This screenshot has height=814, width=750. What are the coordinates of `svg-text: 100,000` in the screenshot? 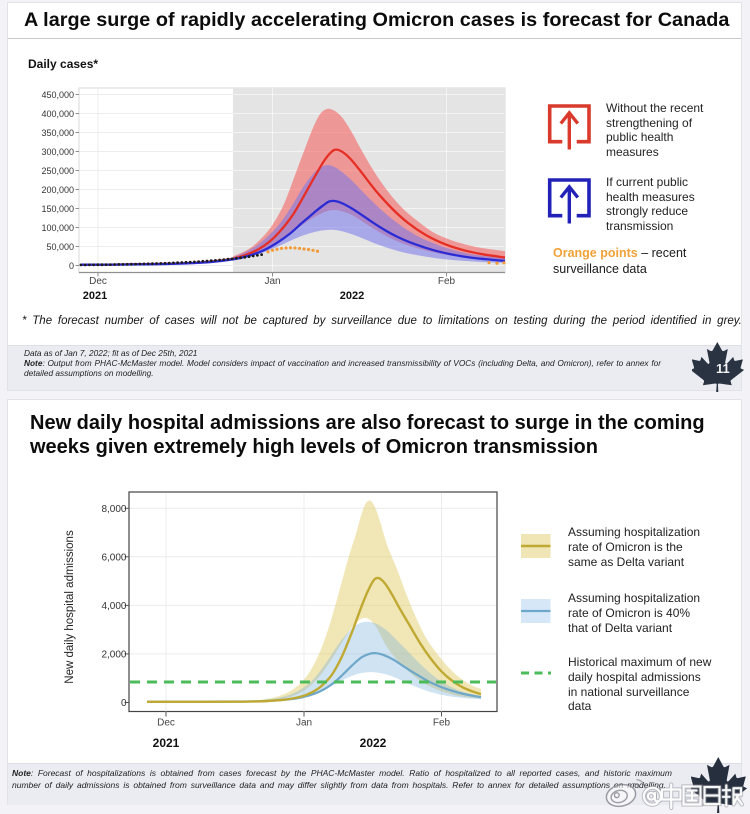 It's located at (57, 228).